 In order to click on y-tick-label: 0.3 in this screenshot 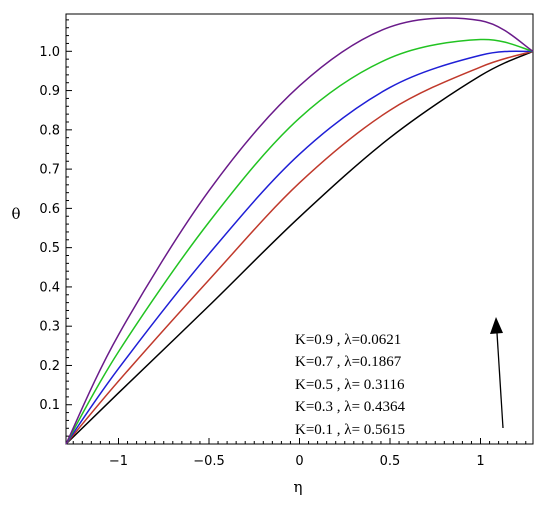, I will do `click(49, 327)`.